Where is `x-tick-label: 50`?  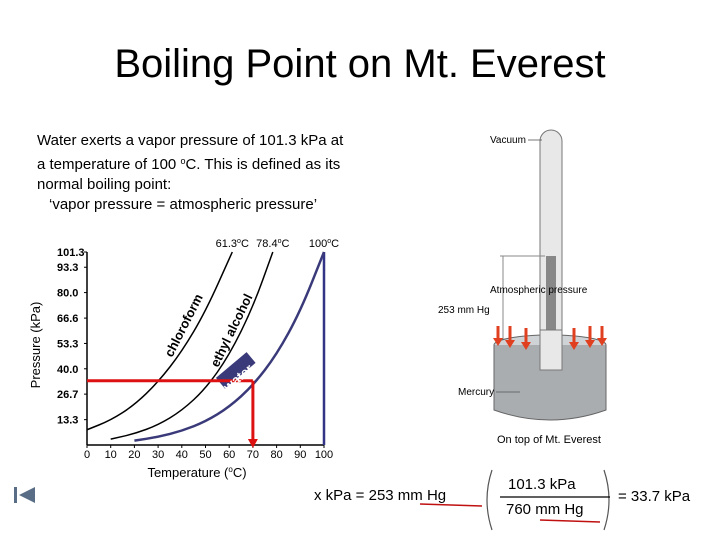
x-tick-label: 50 is located at coordinates (205, 455).